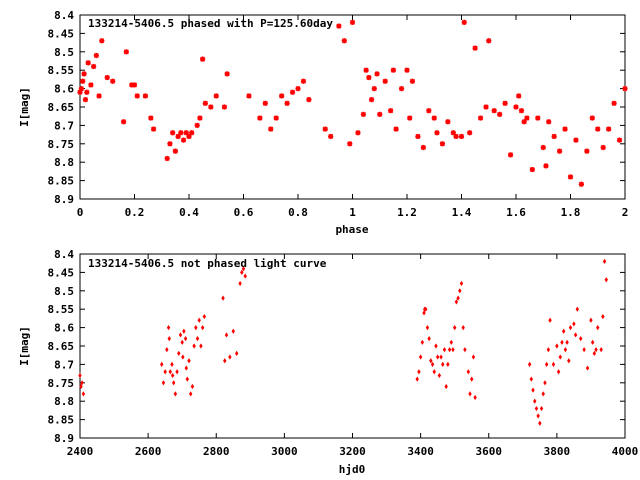  I want to click on x-tick-label: 0.6, so click(244, 212).